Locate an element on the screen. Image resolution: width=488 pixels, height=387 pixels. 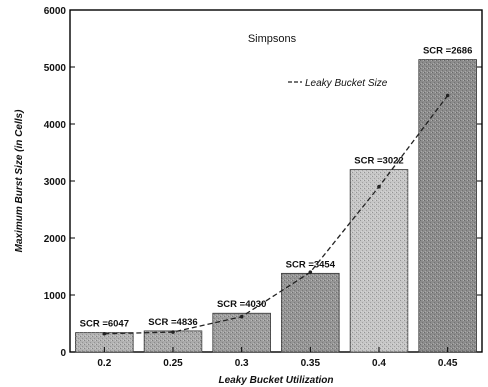
x-tick-label: 0.35 is located at coordinates (311, 363).